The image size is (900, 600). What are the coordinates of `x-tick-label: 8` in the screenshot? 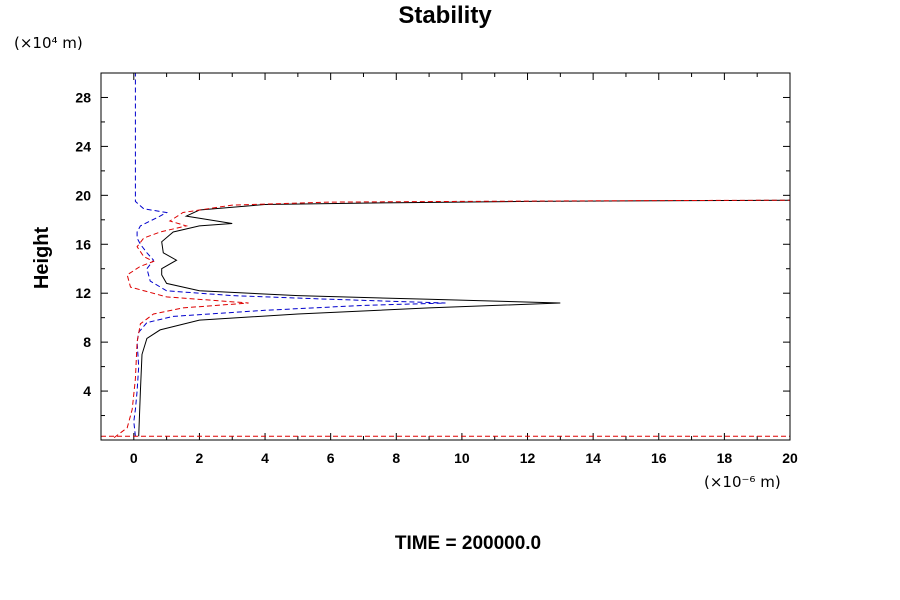 It's located at (396, 458).